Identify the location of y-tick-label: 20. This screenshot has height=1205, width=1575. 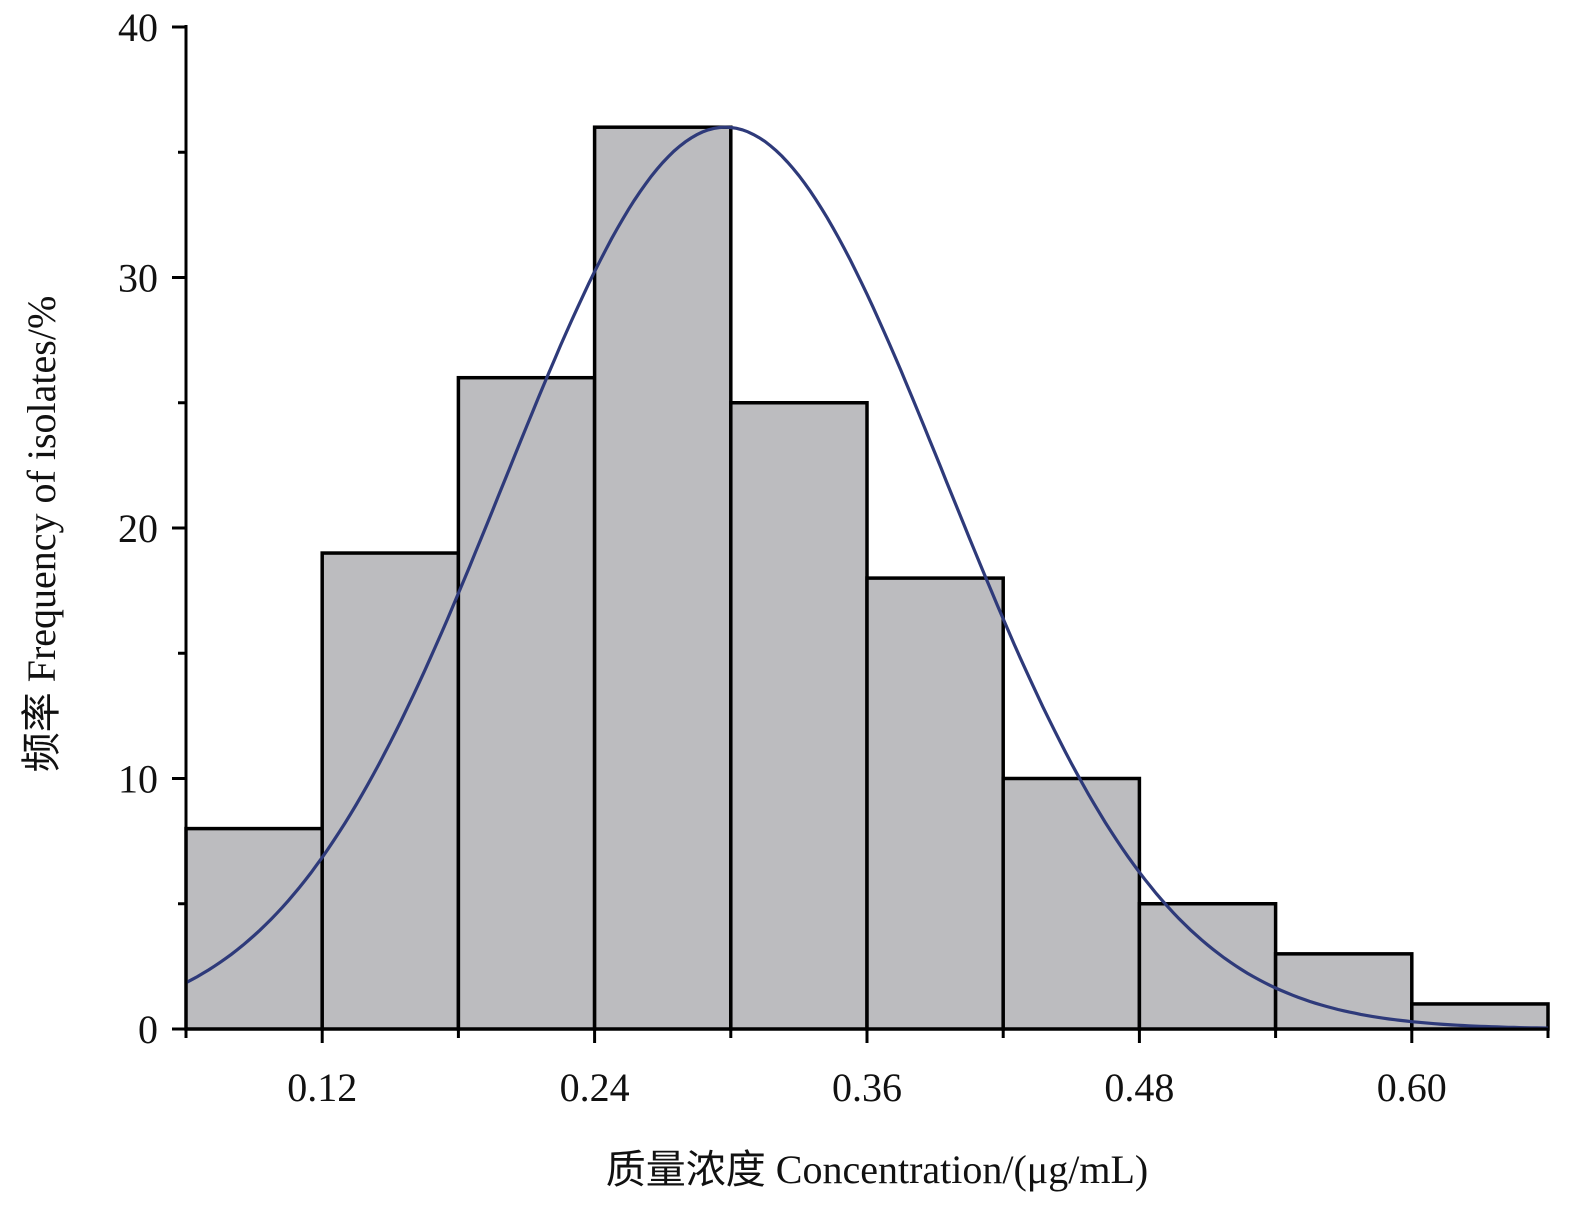
(138, 528).